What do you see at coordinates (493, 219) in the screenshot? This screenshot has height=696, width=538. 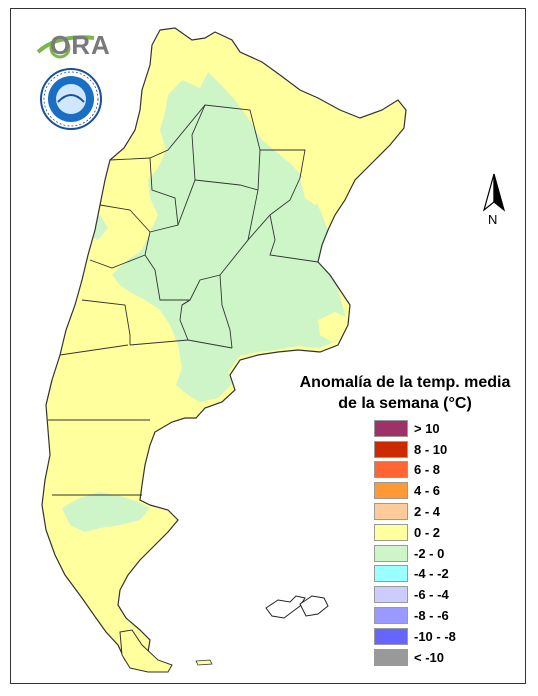 I see `north-label: N` at bounding box center [493, 219].